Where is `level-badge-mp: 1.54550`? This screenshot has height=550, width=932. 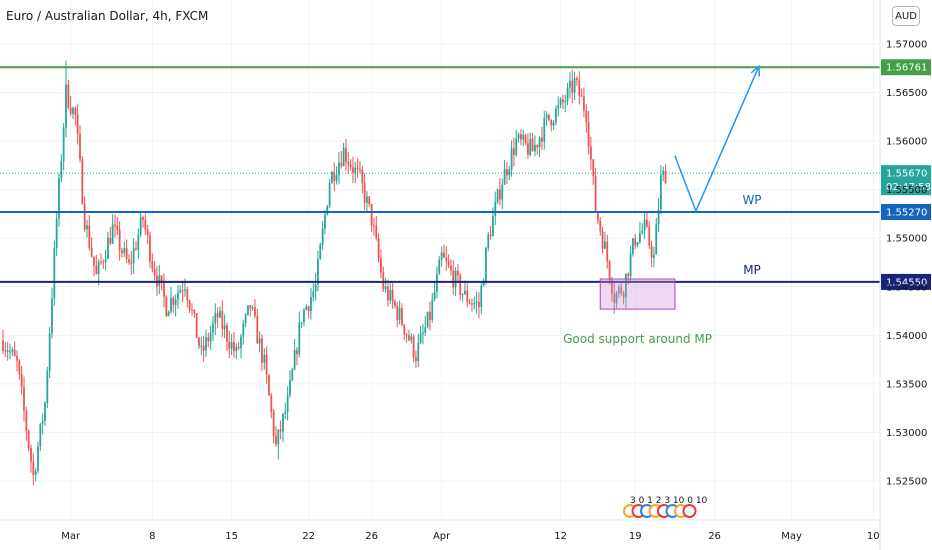
level-badge-mp: 1.54550 is located at coordinates (906, 281).